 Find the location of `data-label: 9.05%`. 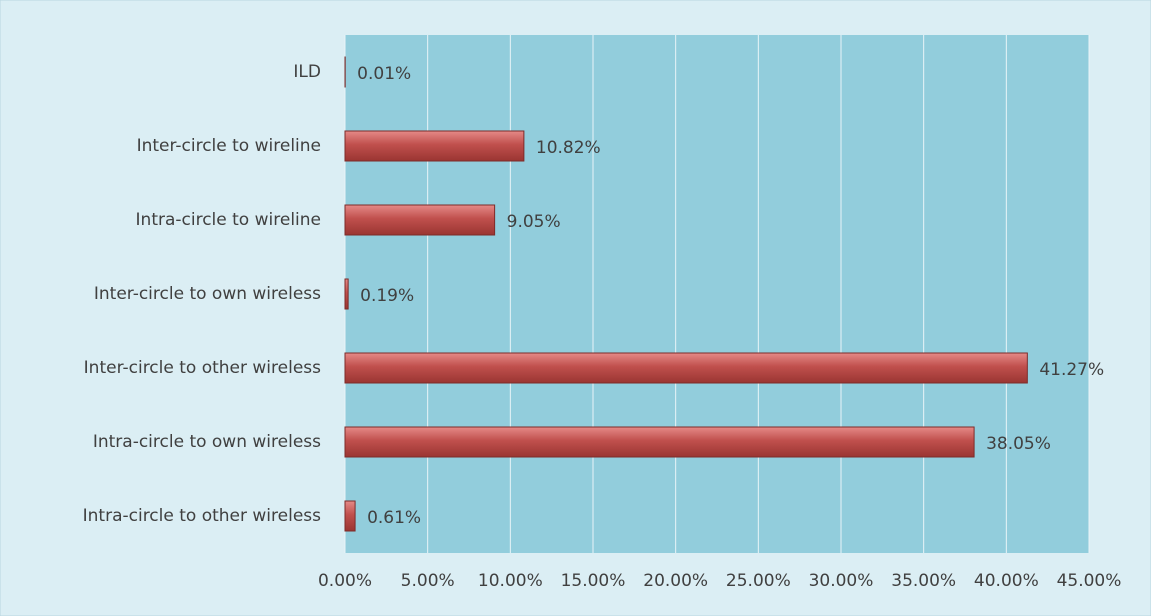

data-label: 9.05% is located at coordinates (534, 222).